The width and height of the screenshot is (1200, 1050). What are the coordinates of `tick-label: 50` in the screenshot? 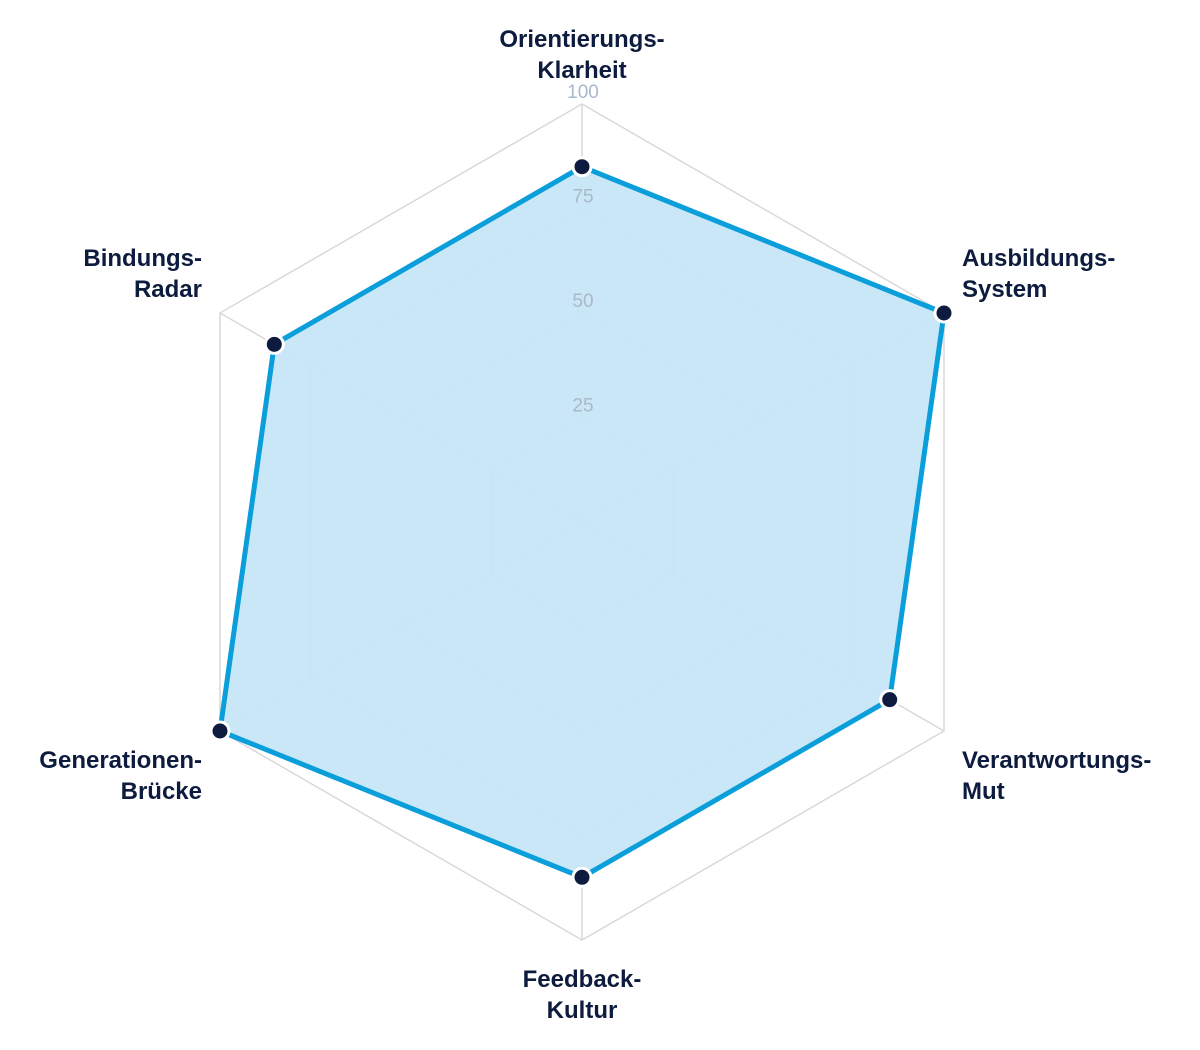 It's located at (582, 301).